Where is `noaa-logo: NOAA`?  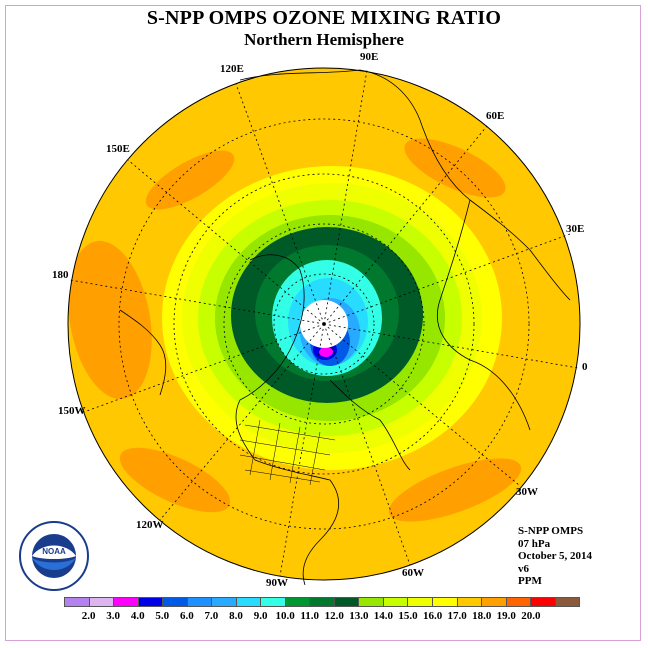 noaa-logo: NOAA is located at coordinates (54, 556).